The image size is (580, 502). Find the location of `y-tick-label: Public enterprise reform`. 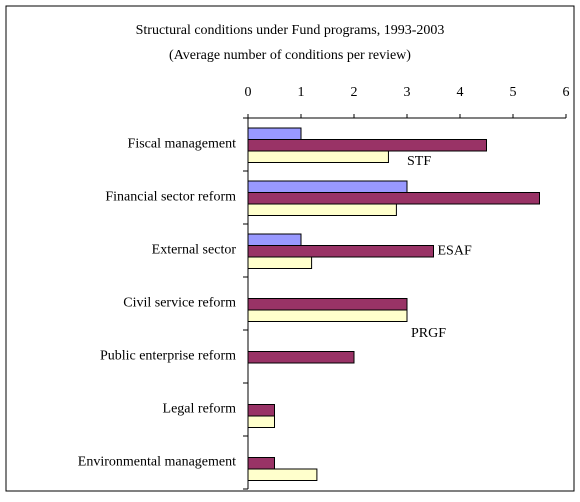

y-tick-label: Public enterprise reform is located at coordinates (168, 356).